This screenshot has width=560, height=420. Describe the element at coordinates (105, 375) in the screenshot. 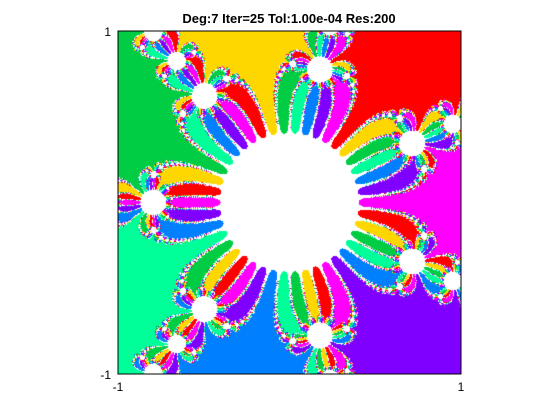

I see `y-tick-label-min: -1` at that location.